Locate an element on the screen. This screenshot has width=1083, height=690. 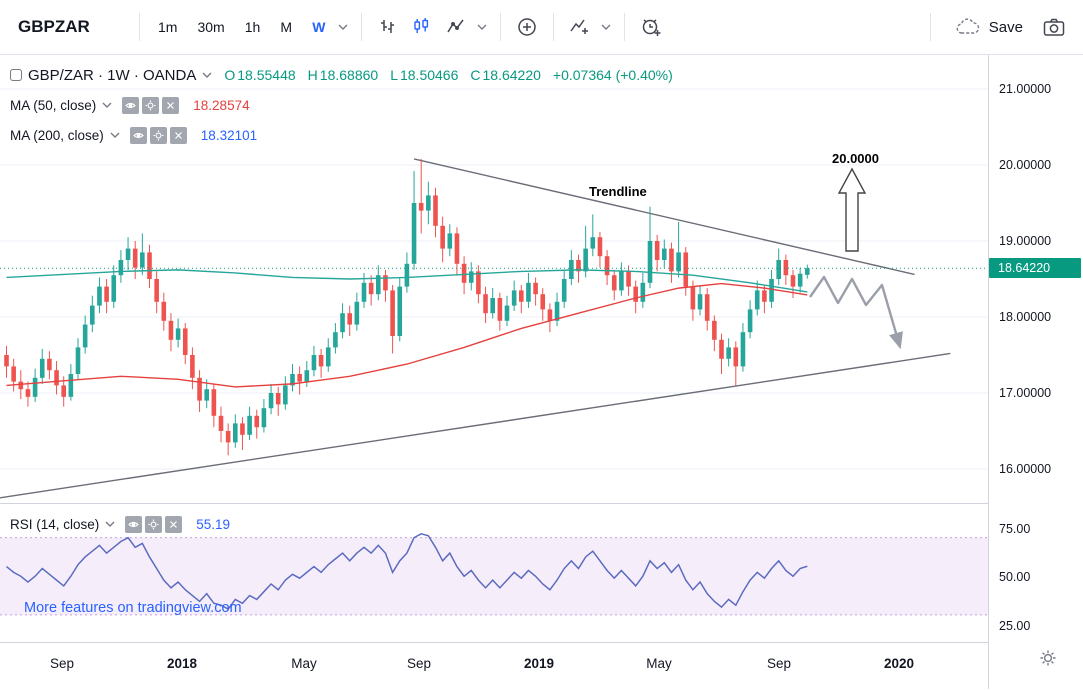
interval-chevron-down-icon is located at coordinates (343, 27).